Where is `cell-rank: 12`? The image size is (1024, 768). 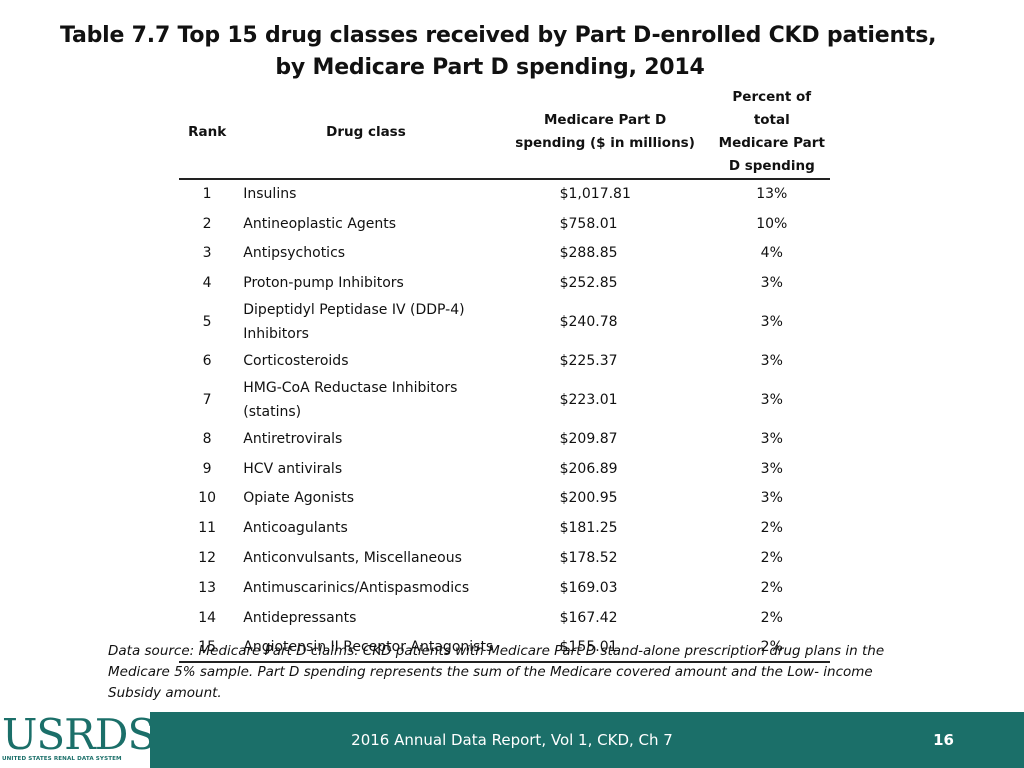
cell-rank: 12 is located at coordinates (207, 558).